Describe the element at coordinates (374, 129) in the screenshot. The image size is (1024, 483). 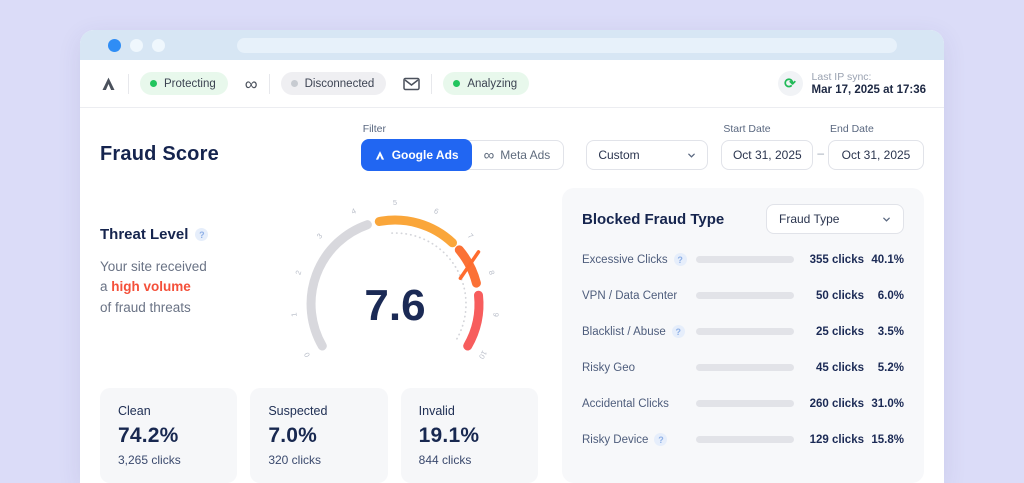
I see `filter-label: Filter` at that location.